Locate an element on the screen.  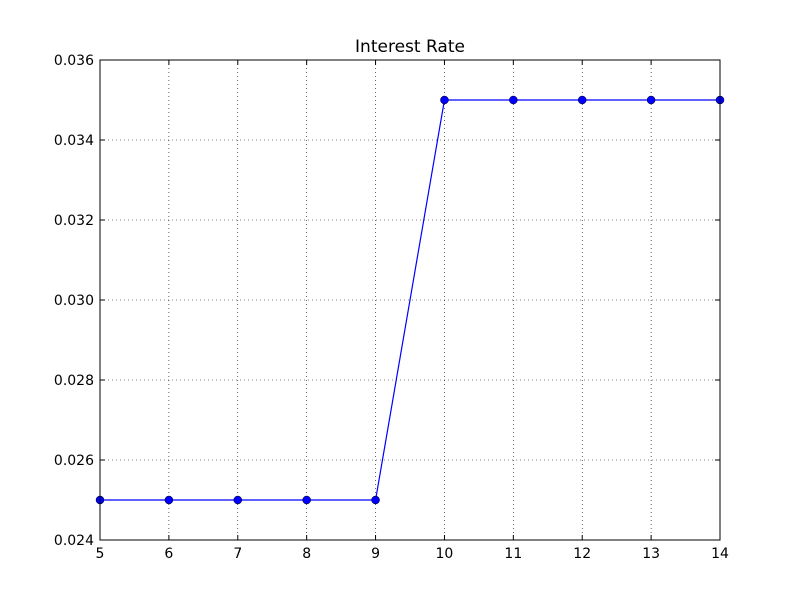
x-tick-label: 14 is located at coordinates (720, 554).